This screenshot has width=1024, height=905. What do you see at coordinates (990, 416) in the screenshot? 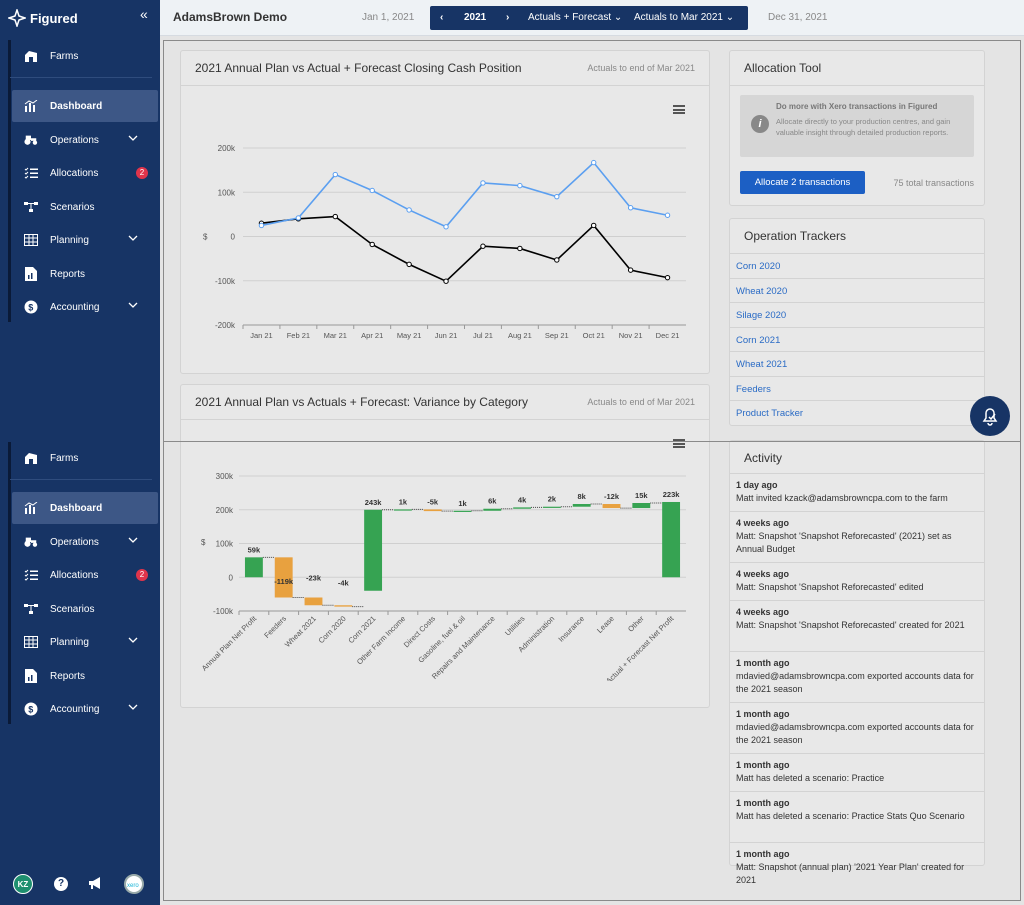
I see `notifications-fab` at bounding box center [990, 416].